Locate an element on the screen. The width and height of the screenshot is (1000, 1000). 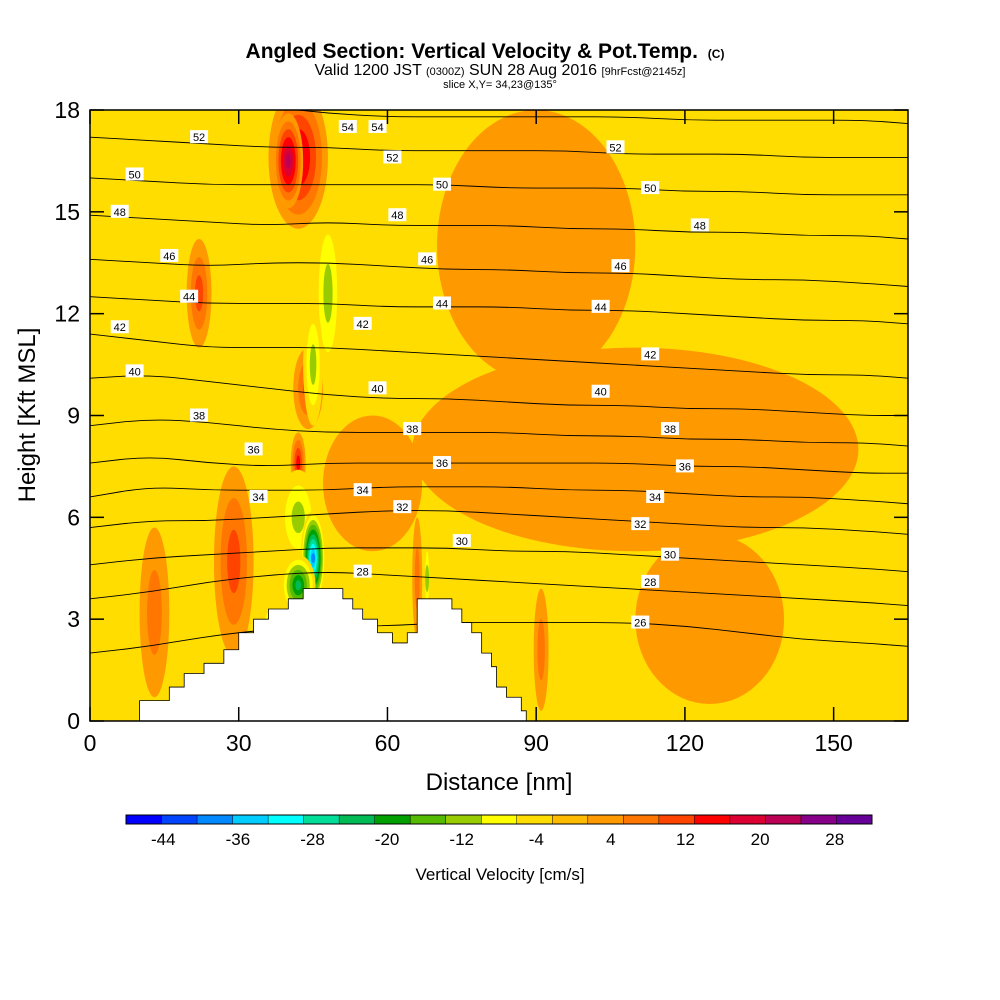
colorbar-label: Vertical Velocity [cm/s] is located at coordinates (499, 874).